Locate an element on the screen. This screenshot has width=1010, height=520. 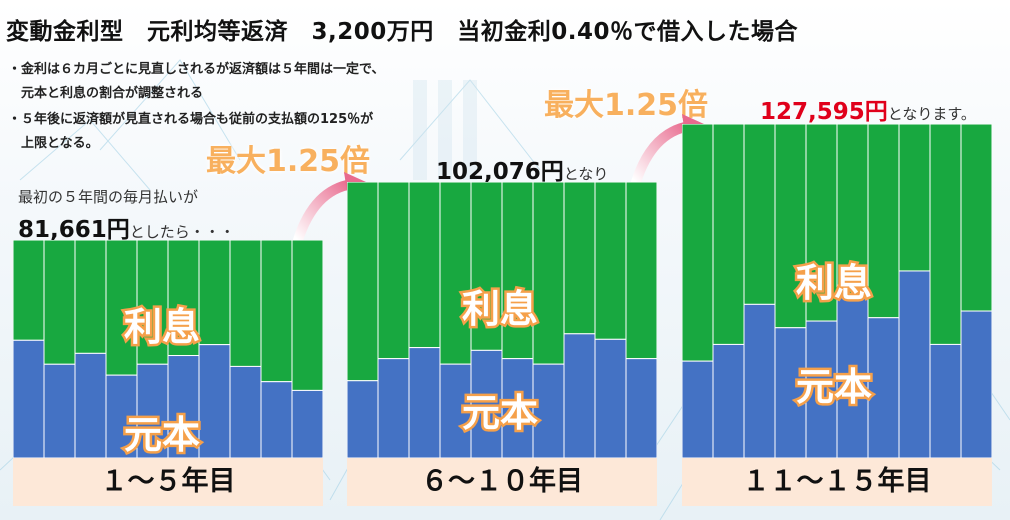
multiplier-label-1: 最大1.25倍 is located at coordinates (288, 161).